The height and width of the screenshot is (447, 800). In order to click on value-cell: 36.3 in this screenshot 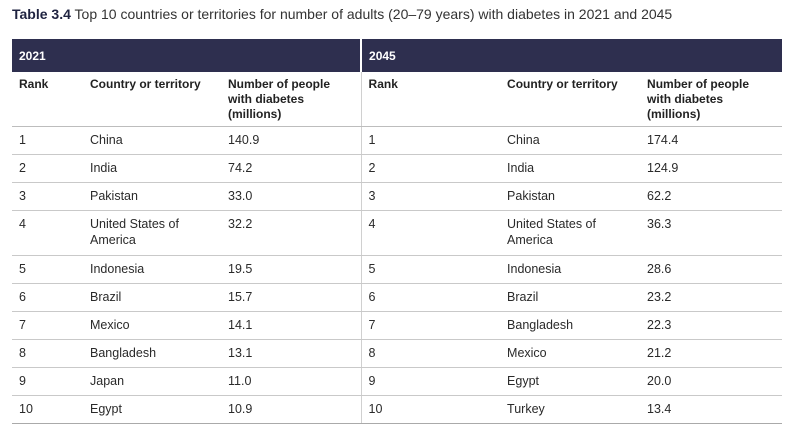, I will do `click(711, 233)`.